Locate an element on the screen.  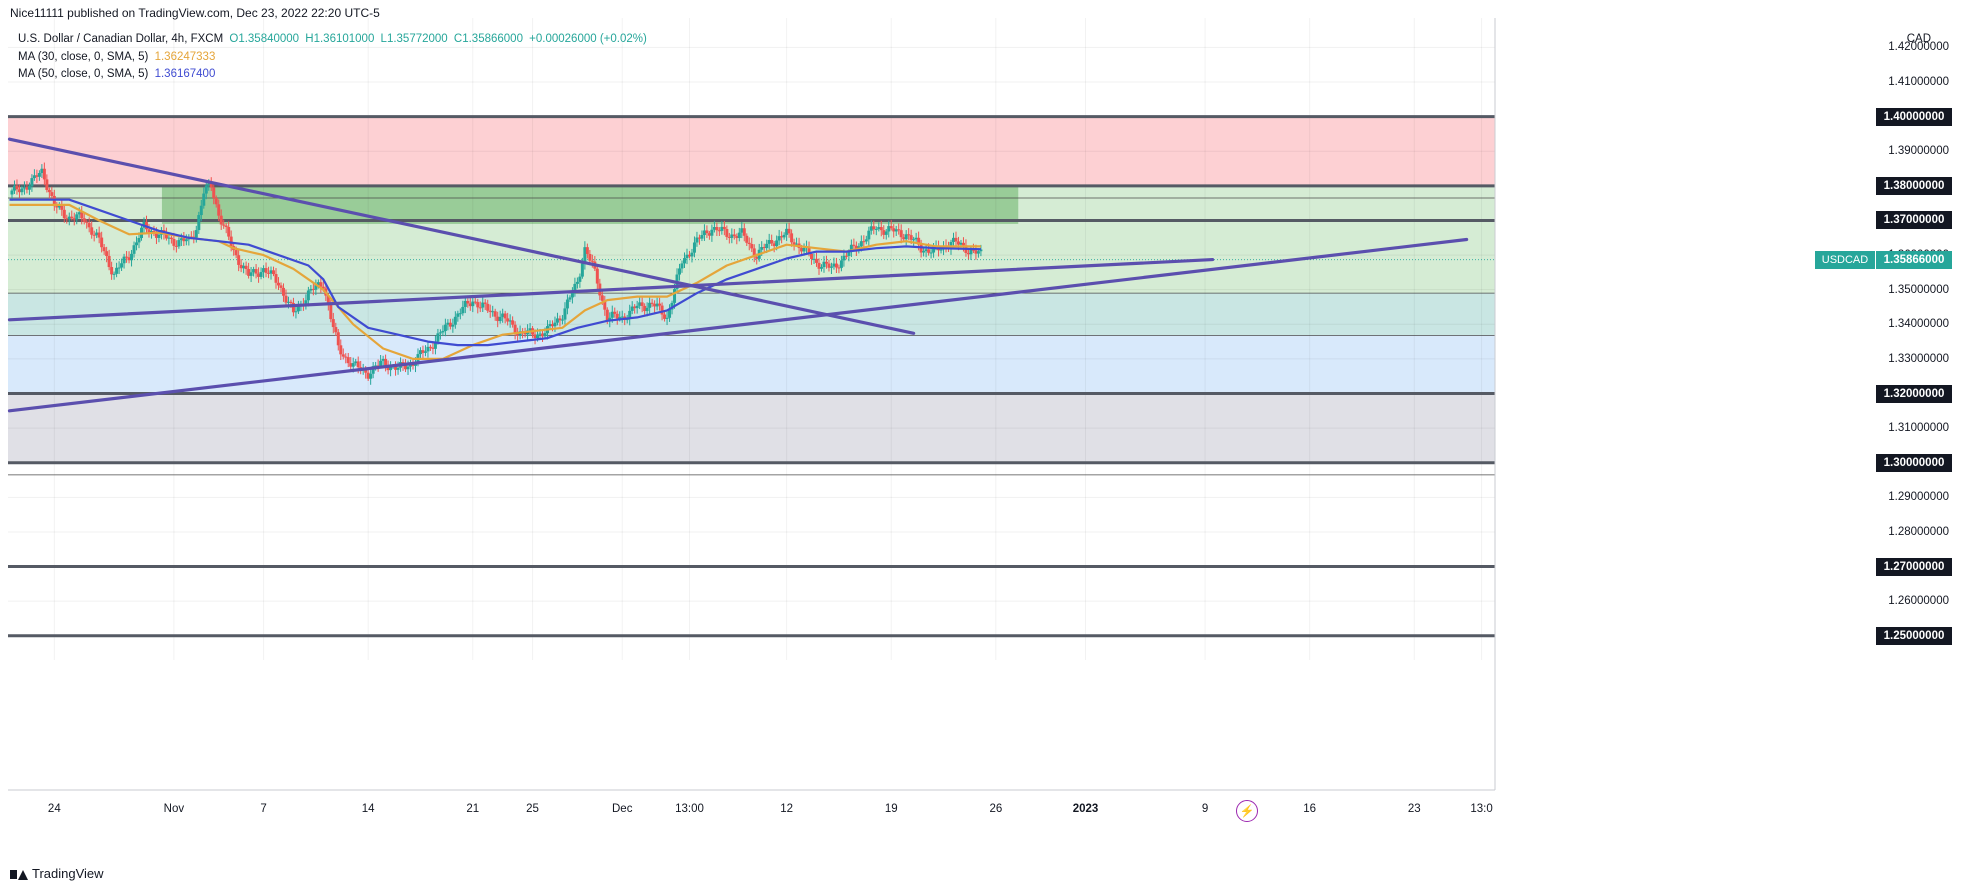
zone-consolidation-box is located at coordinates (590, 204).